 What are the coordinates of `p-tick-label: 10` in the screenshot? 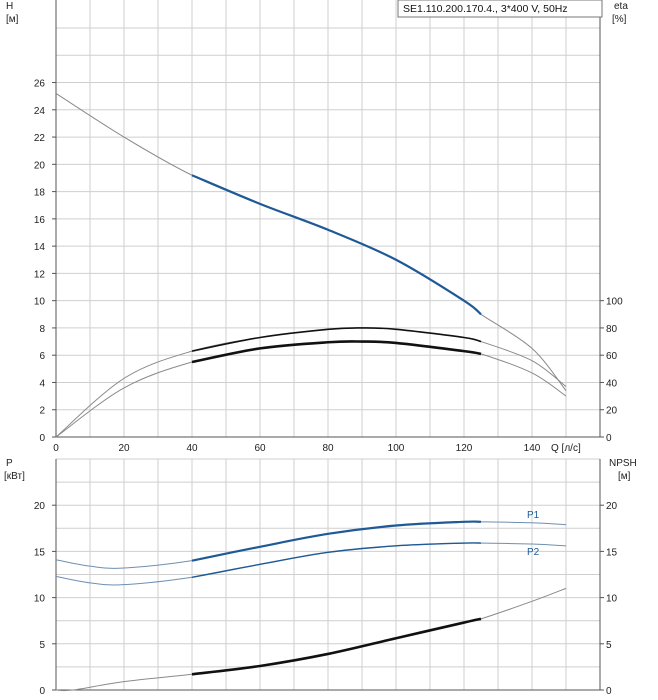 It's located at (40, 599).